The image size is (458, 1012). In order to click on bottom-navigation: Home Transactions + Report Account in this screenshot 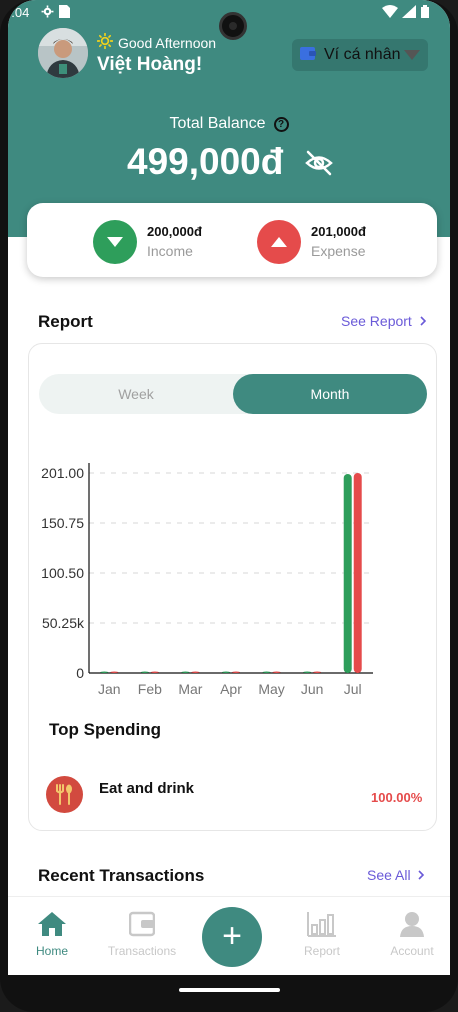, I will do `click(229, 935)`.